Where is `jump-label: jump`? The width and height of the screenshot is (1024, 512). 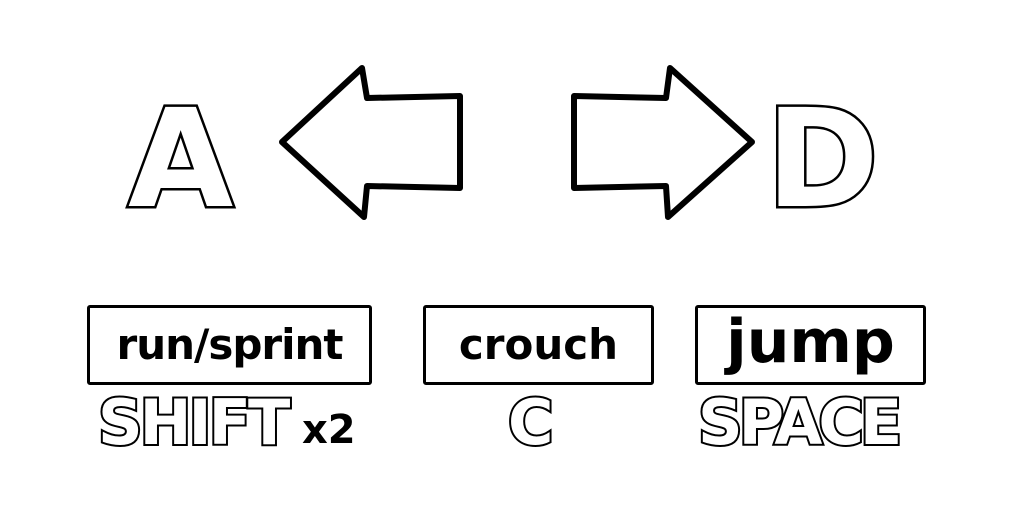
jump-label: jump is located at coordinates (810, 342).